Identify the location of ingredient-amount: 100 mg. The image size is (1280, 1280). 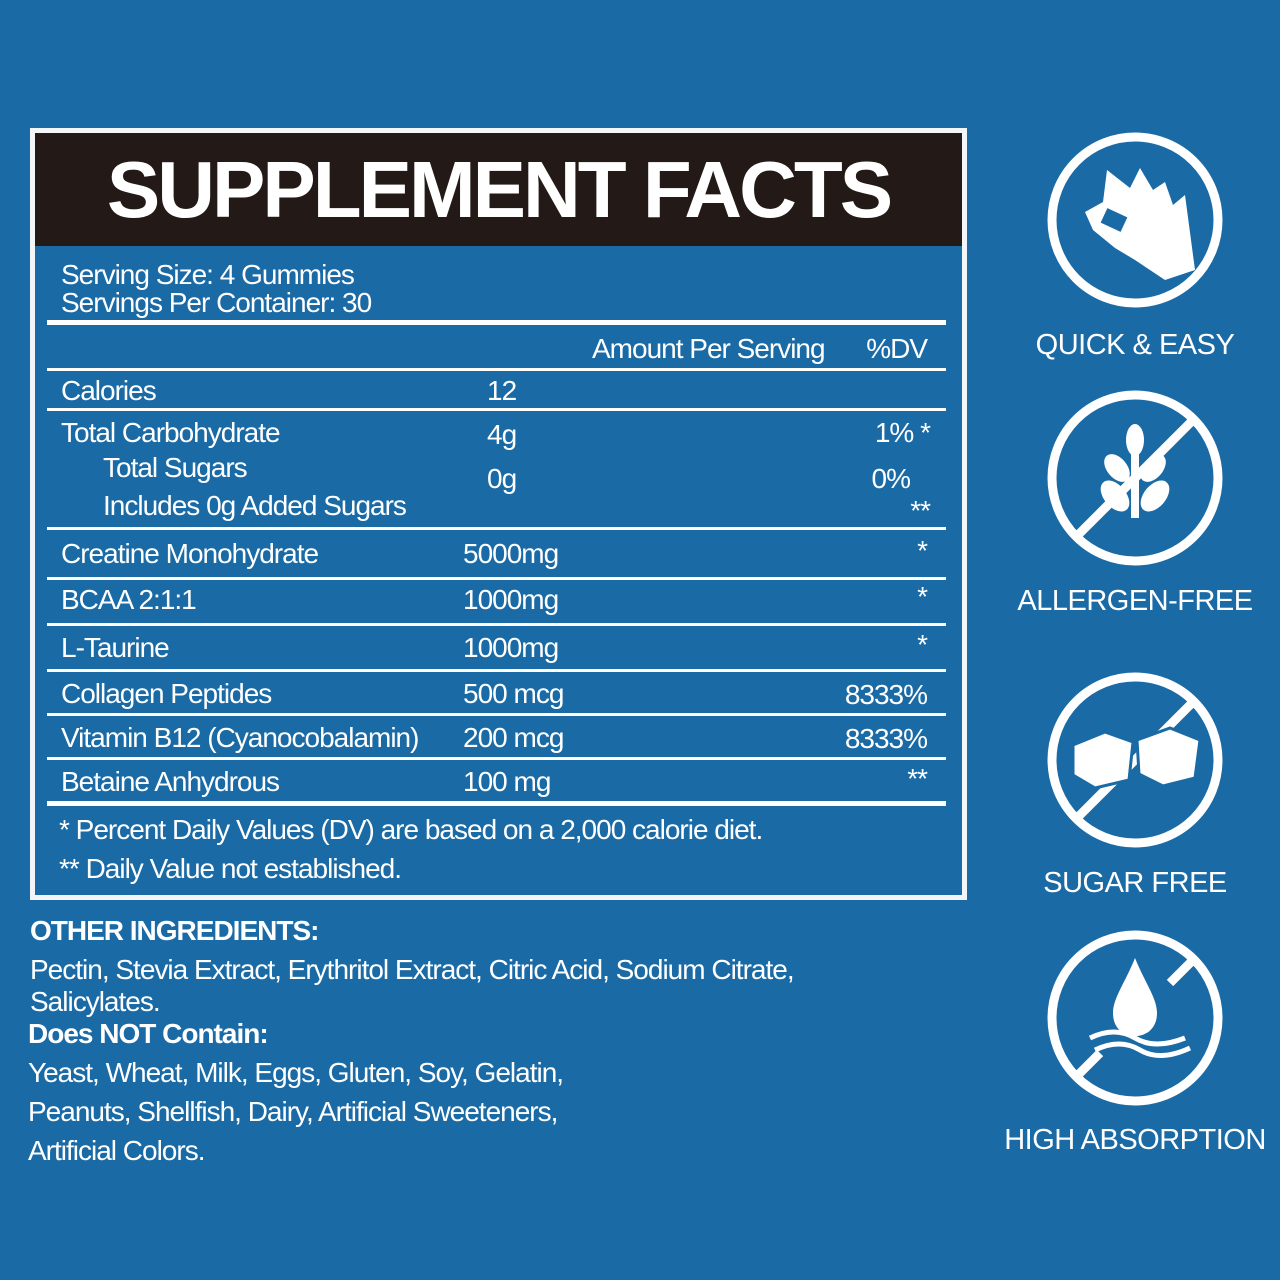
(507, 781).